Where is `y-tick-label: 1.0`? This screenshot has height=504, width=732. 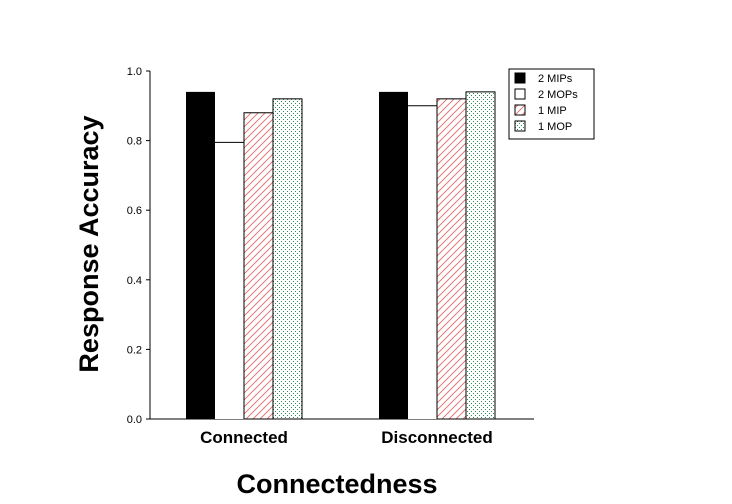
y-tick-label: 1.0 is located at coordinates (134, 72).